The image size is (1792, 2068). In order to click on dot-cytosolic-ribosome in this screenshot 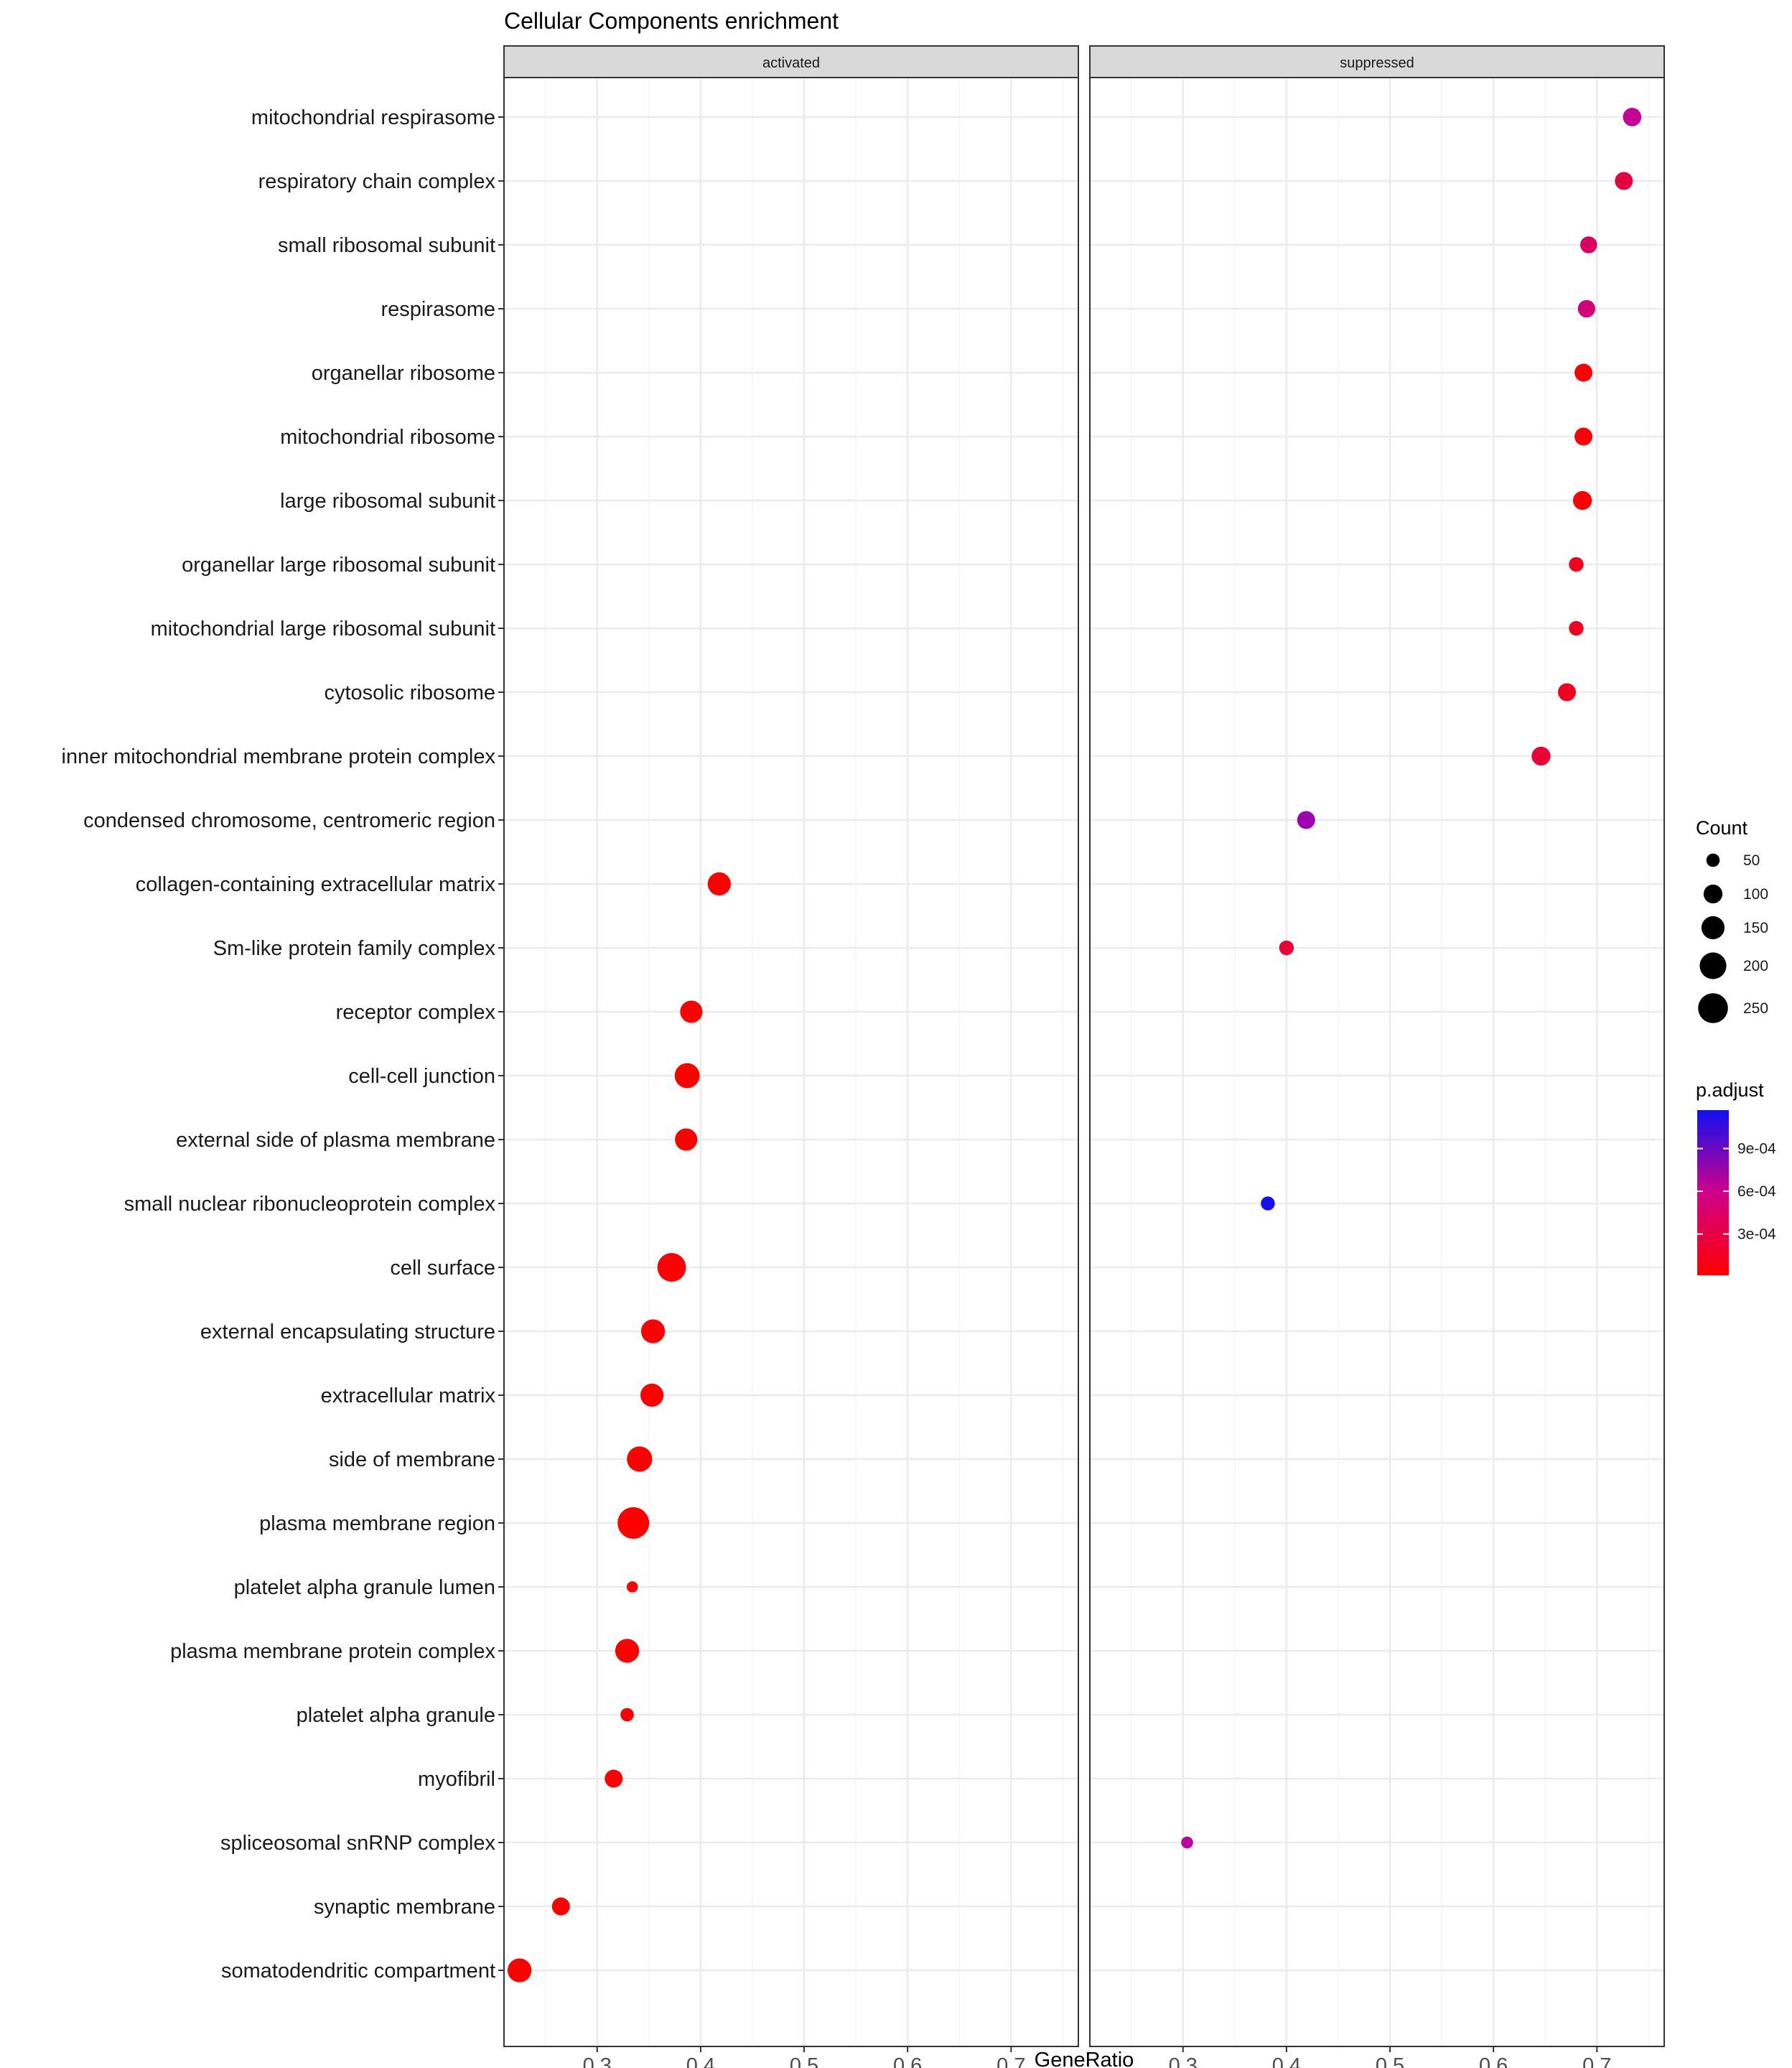, I will do `click(1567, 692)`.